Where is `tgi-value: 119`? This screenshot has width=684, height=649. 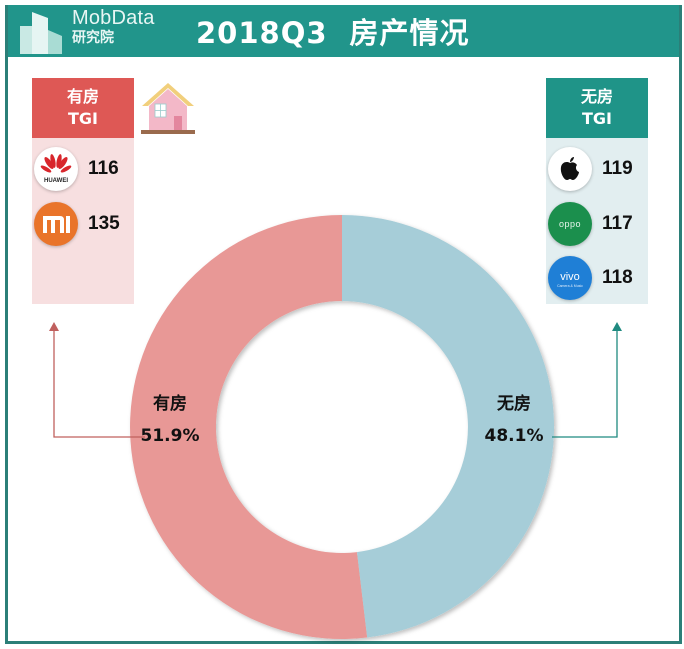 tgi-value: 119 is located at coordinates (617, 168).